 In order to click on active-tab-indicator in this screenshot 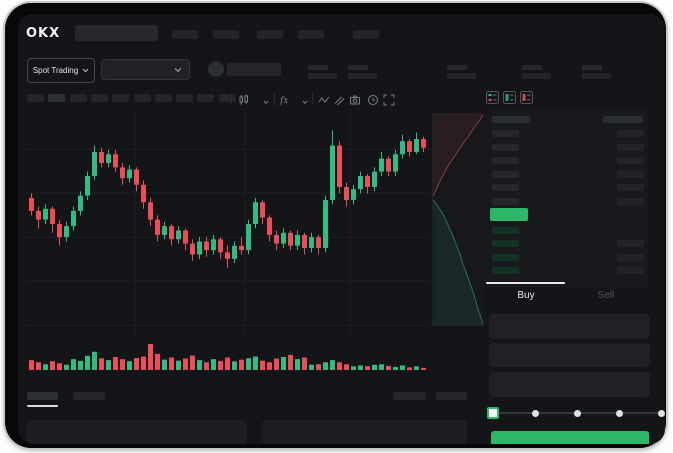, I will do `click(525, 283)`.